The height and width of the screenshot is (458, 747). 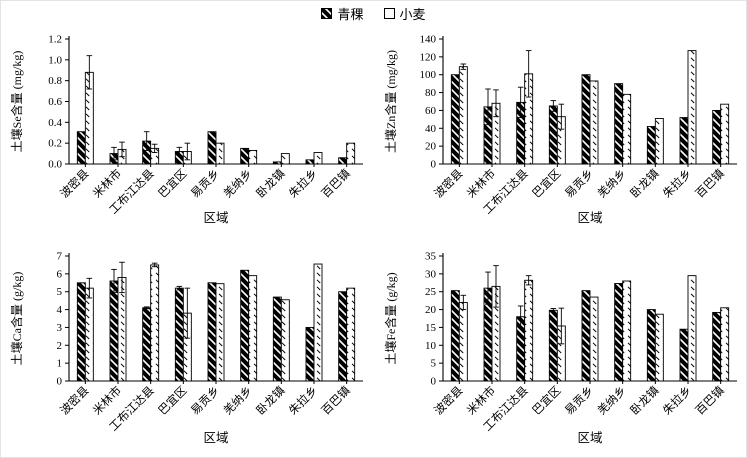 What do you see at coordinates (389, 13) in the screenshot?
I see `wheat-swatch-icon` at bounding box center [389, 13].